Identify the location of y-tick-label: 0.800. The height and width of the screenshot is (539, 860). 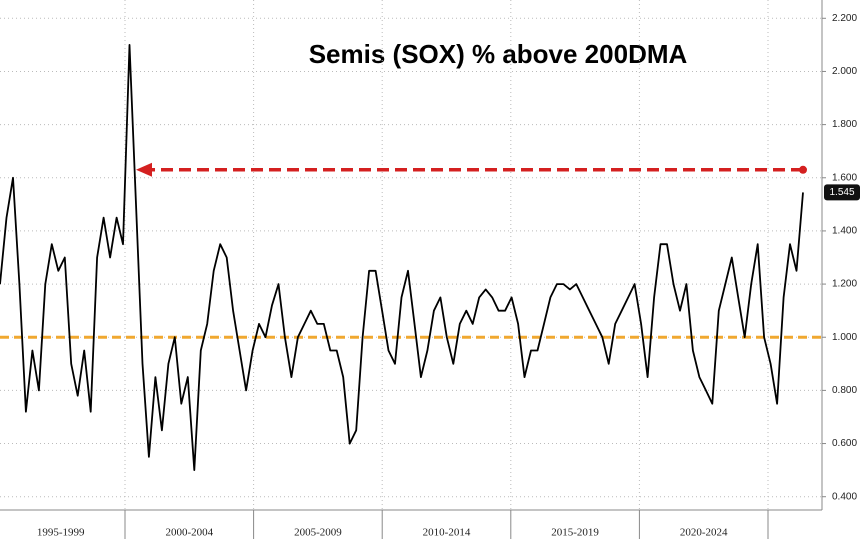
(844, 390).